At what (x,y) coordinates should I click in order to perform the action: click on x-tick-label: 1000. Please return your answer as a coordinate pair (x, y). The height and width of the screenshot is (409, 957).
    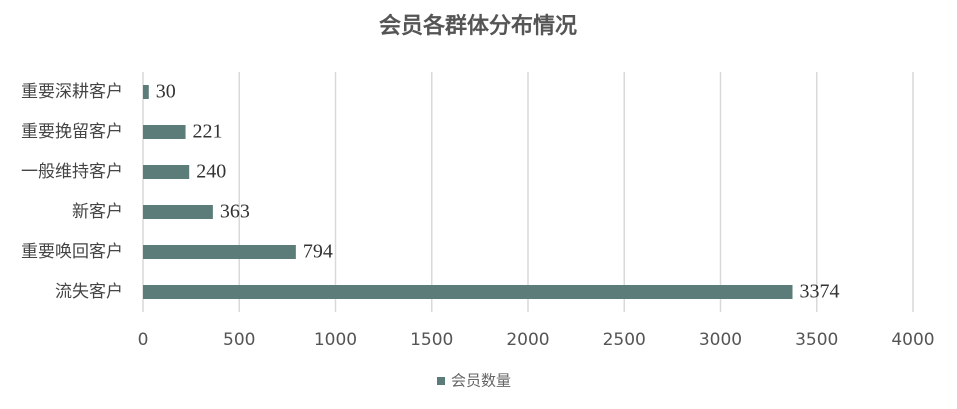
    Looking at the image, I should click on (335, 340).